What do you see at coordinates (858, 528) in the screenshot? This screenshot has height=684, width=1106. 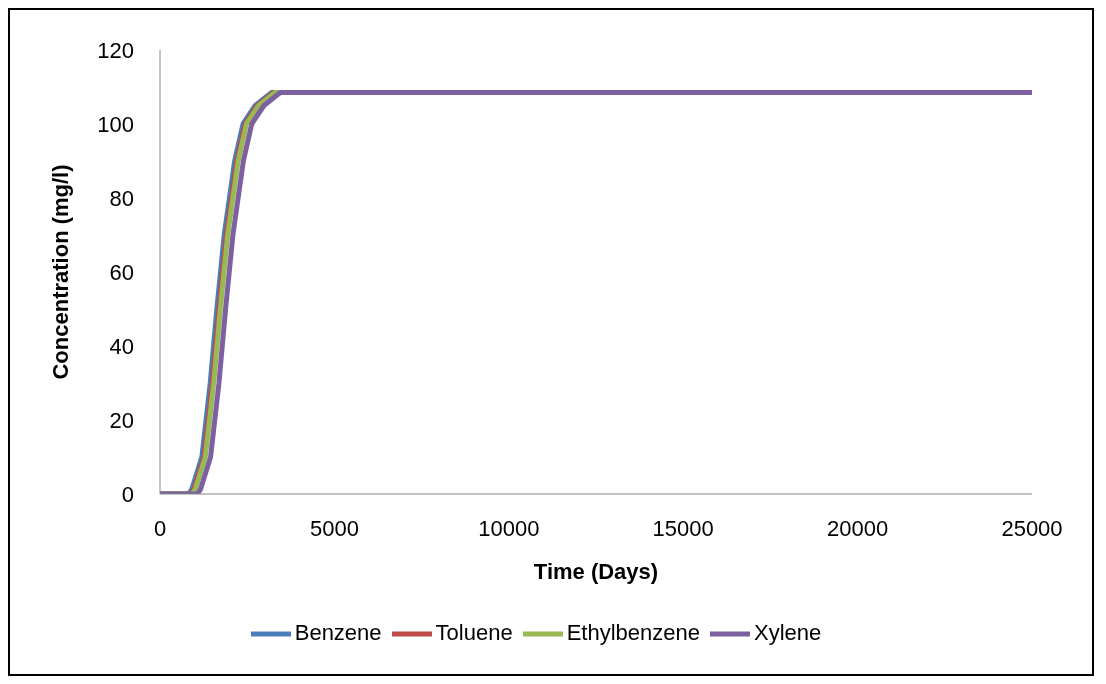 I see `x-tick-label: 20000` at bounding box center [858, 528].